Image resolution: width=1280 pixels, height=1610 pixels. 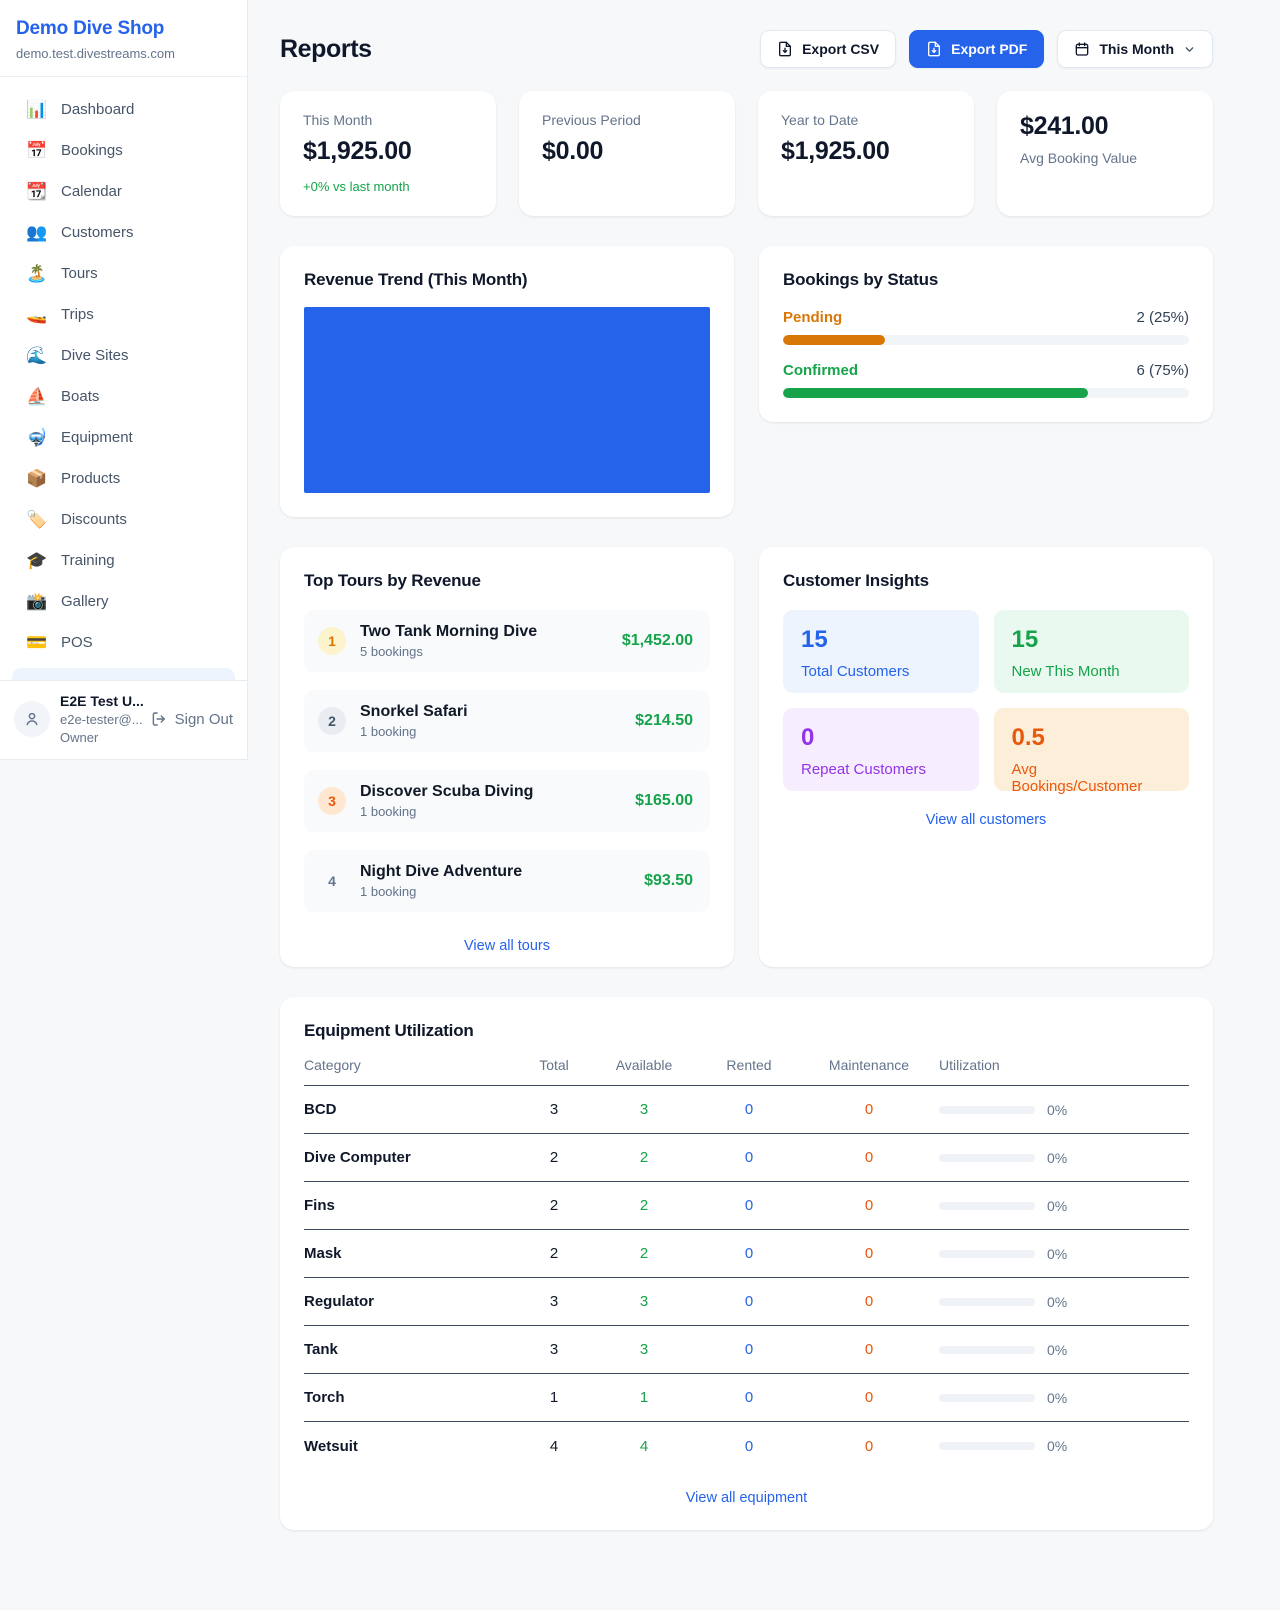 I want to click on diving-mask-icon: 🤿, so click(x=37, y=437).